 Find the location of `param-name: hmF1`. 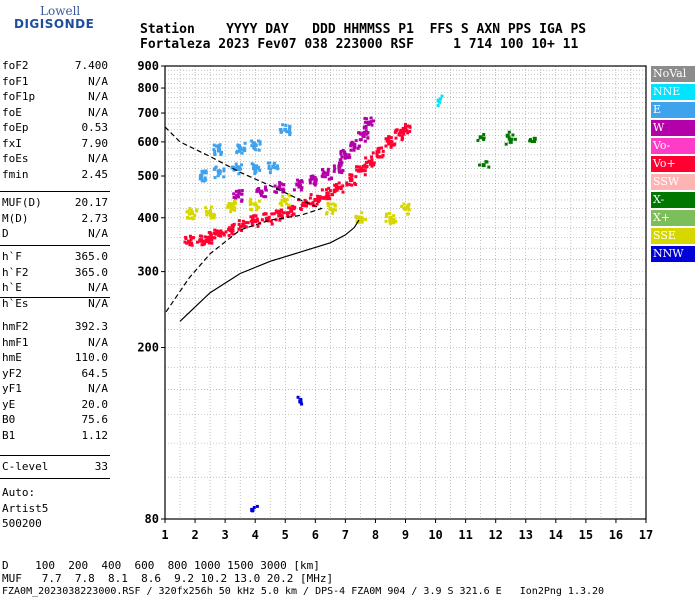

param-name: hmF1 is located at coordinates (15, 342).